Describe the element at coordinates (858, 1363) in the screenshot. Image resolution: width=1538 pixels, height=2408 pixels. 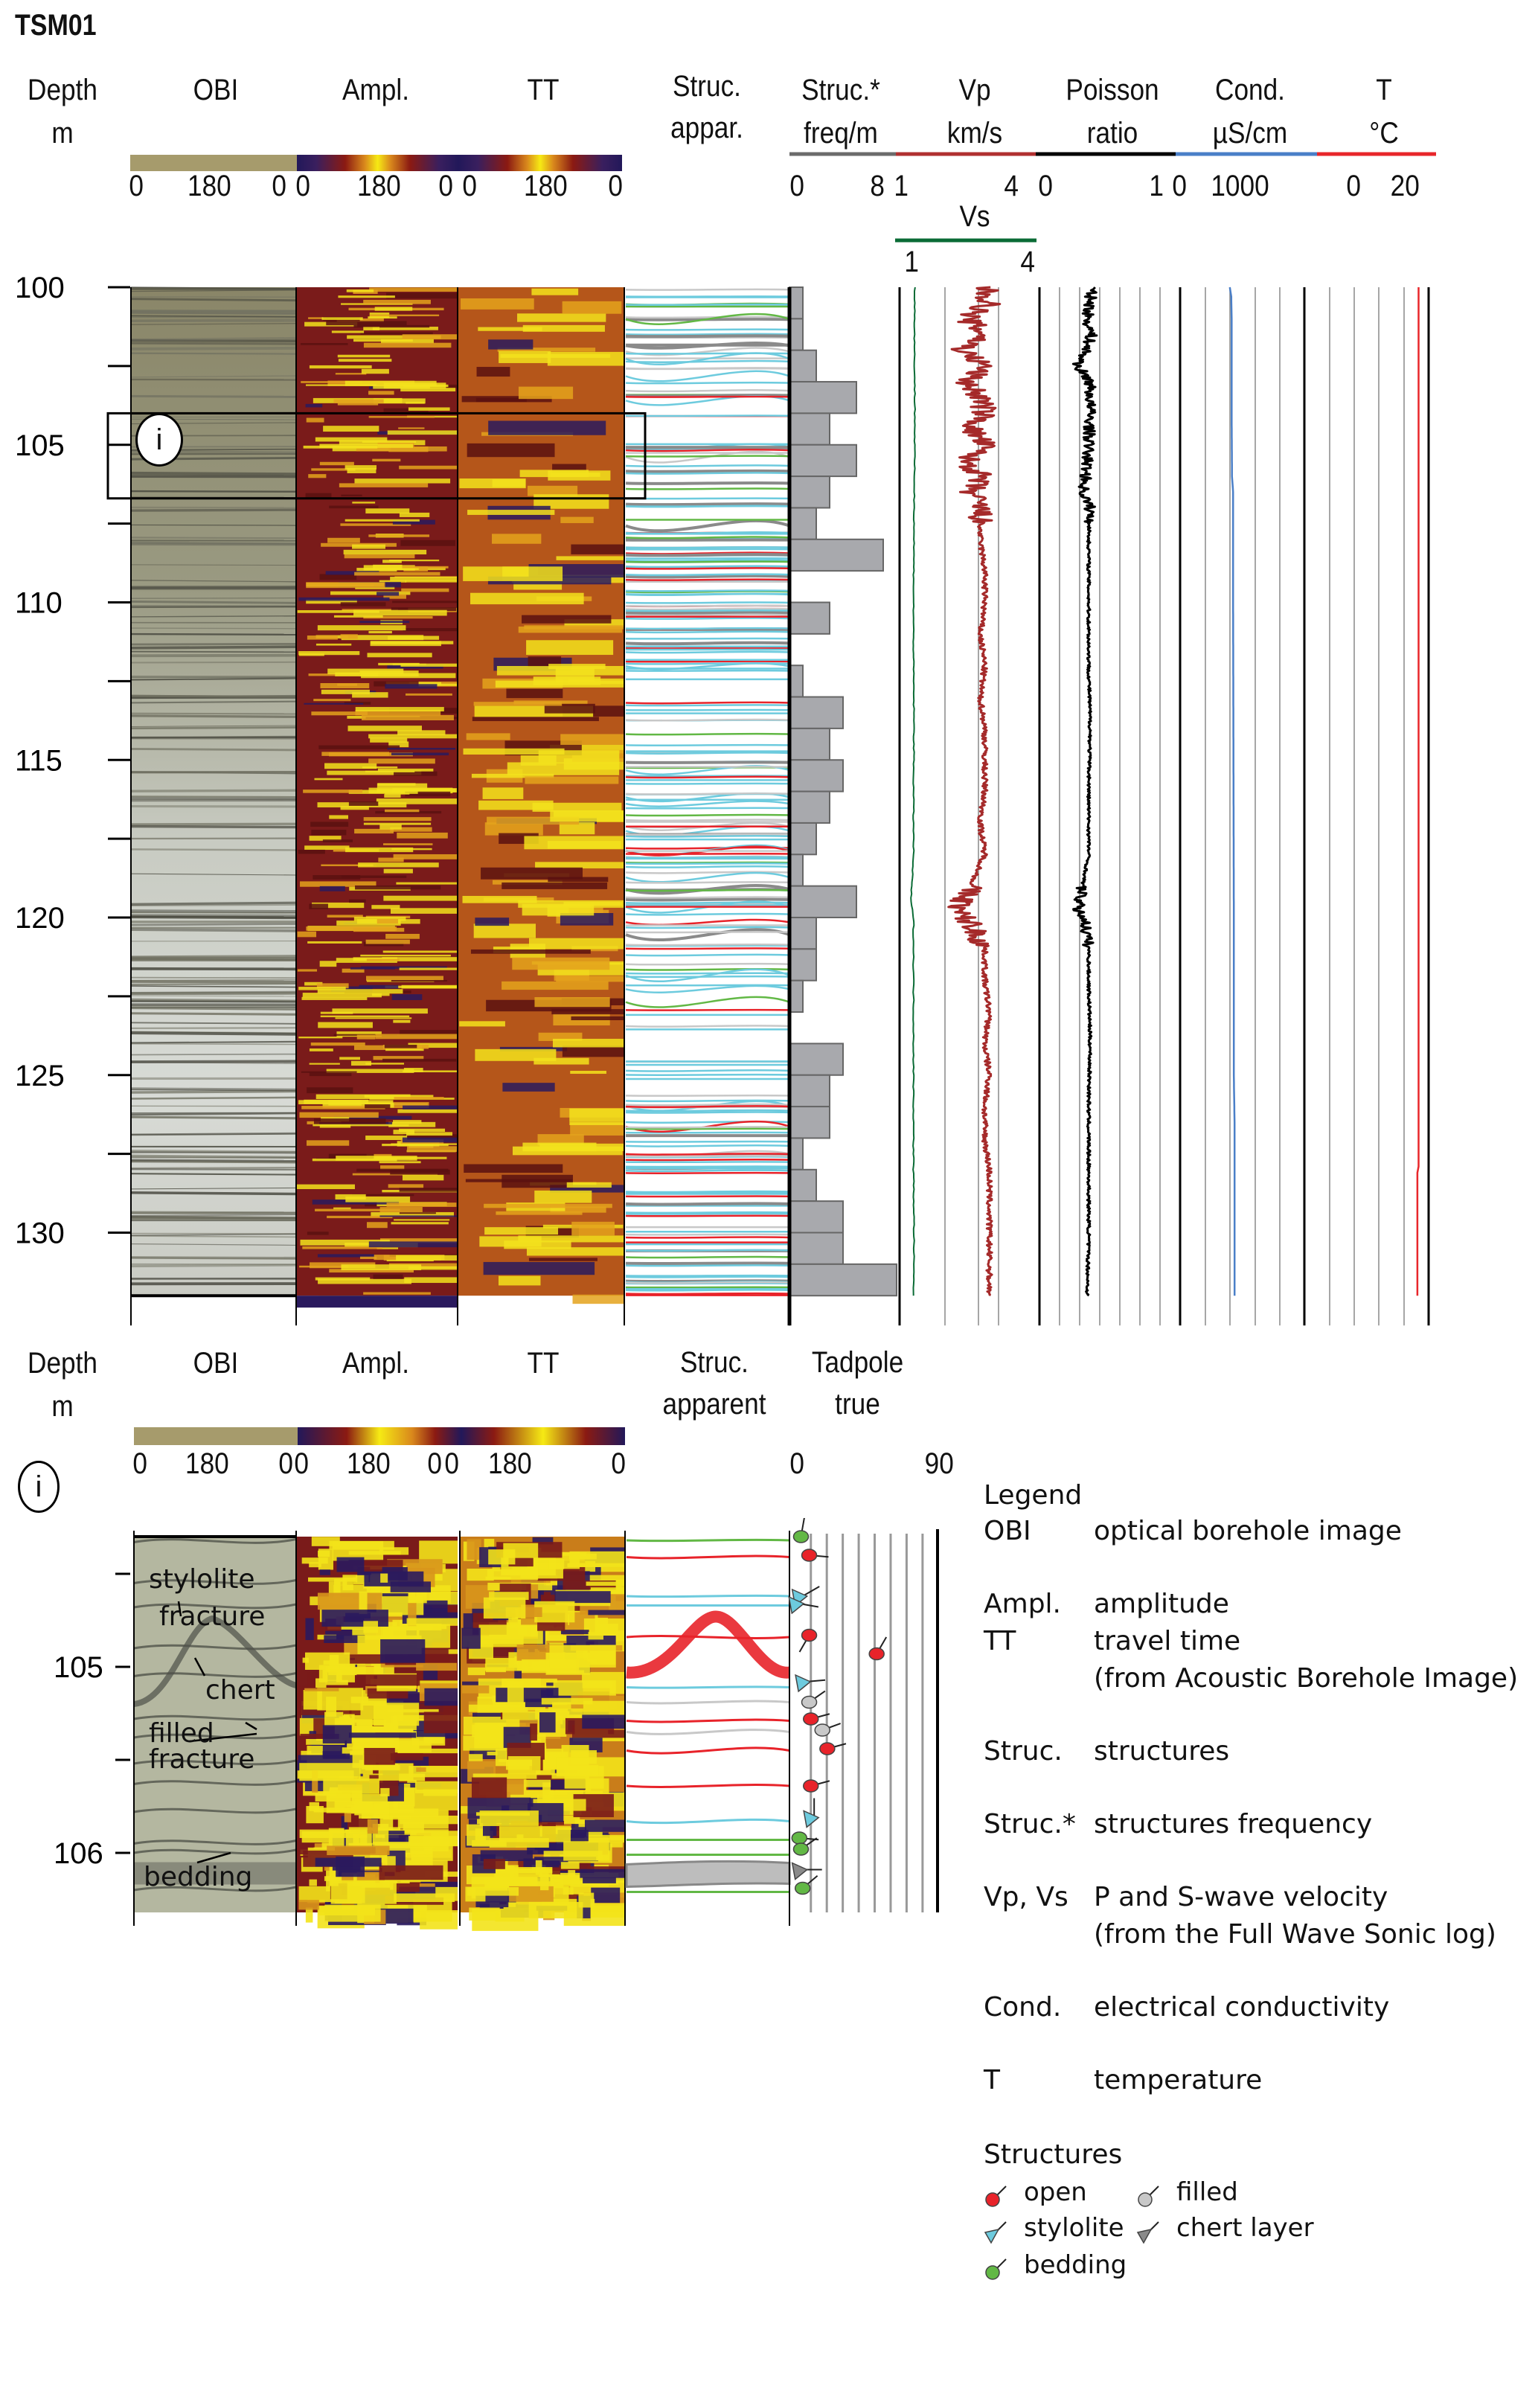
I see `tadpole-header-line1: Tadpole` at that location.